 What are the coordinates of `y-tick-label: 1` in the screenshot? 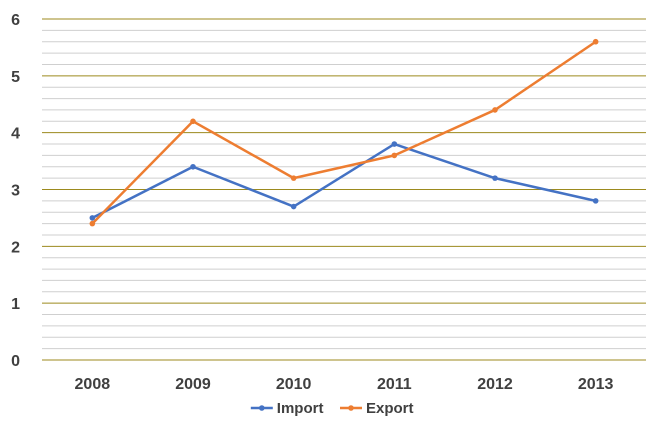 It's located at (15, 304).